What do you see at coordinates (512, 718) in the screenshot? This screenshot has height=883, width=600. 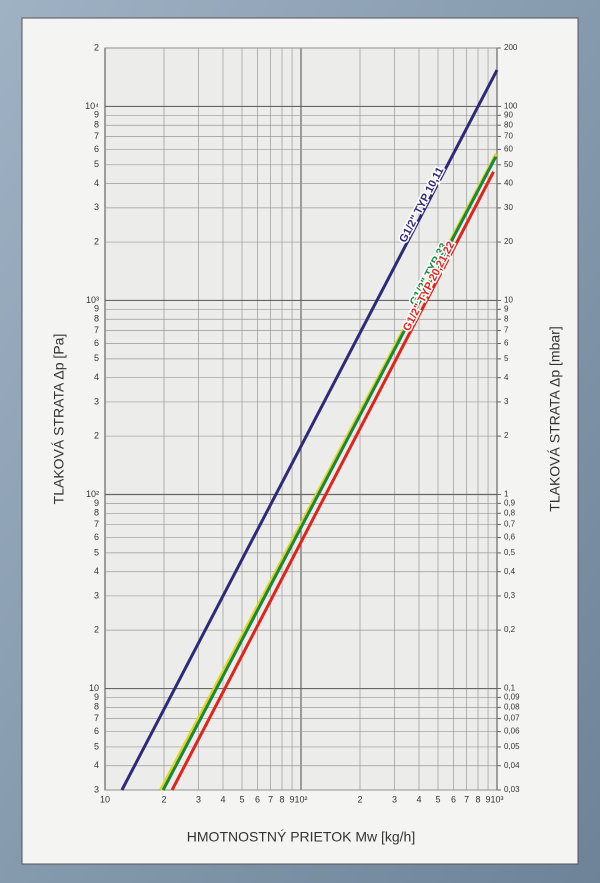 I see `y2-tick-label: 0,07` at bounding box center [512, 718].